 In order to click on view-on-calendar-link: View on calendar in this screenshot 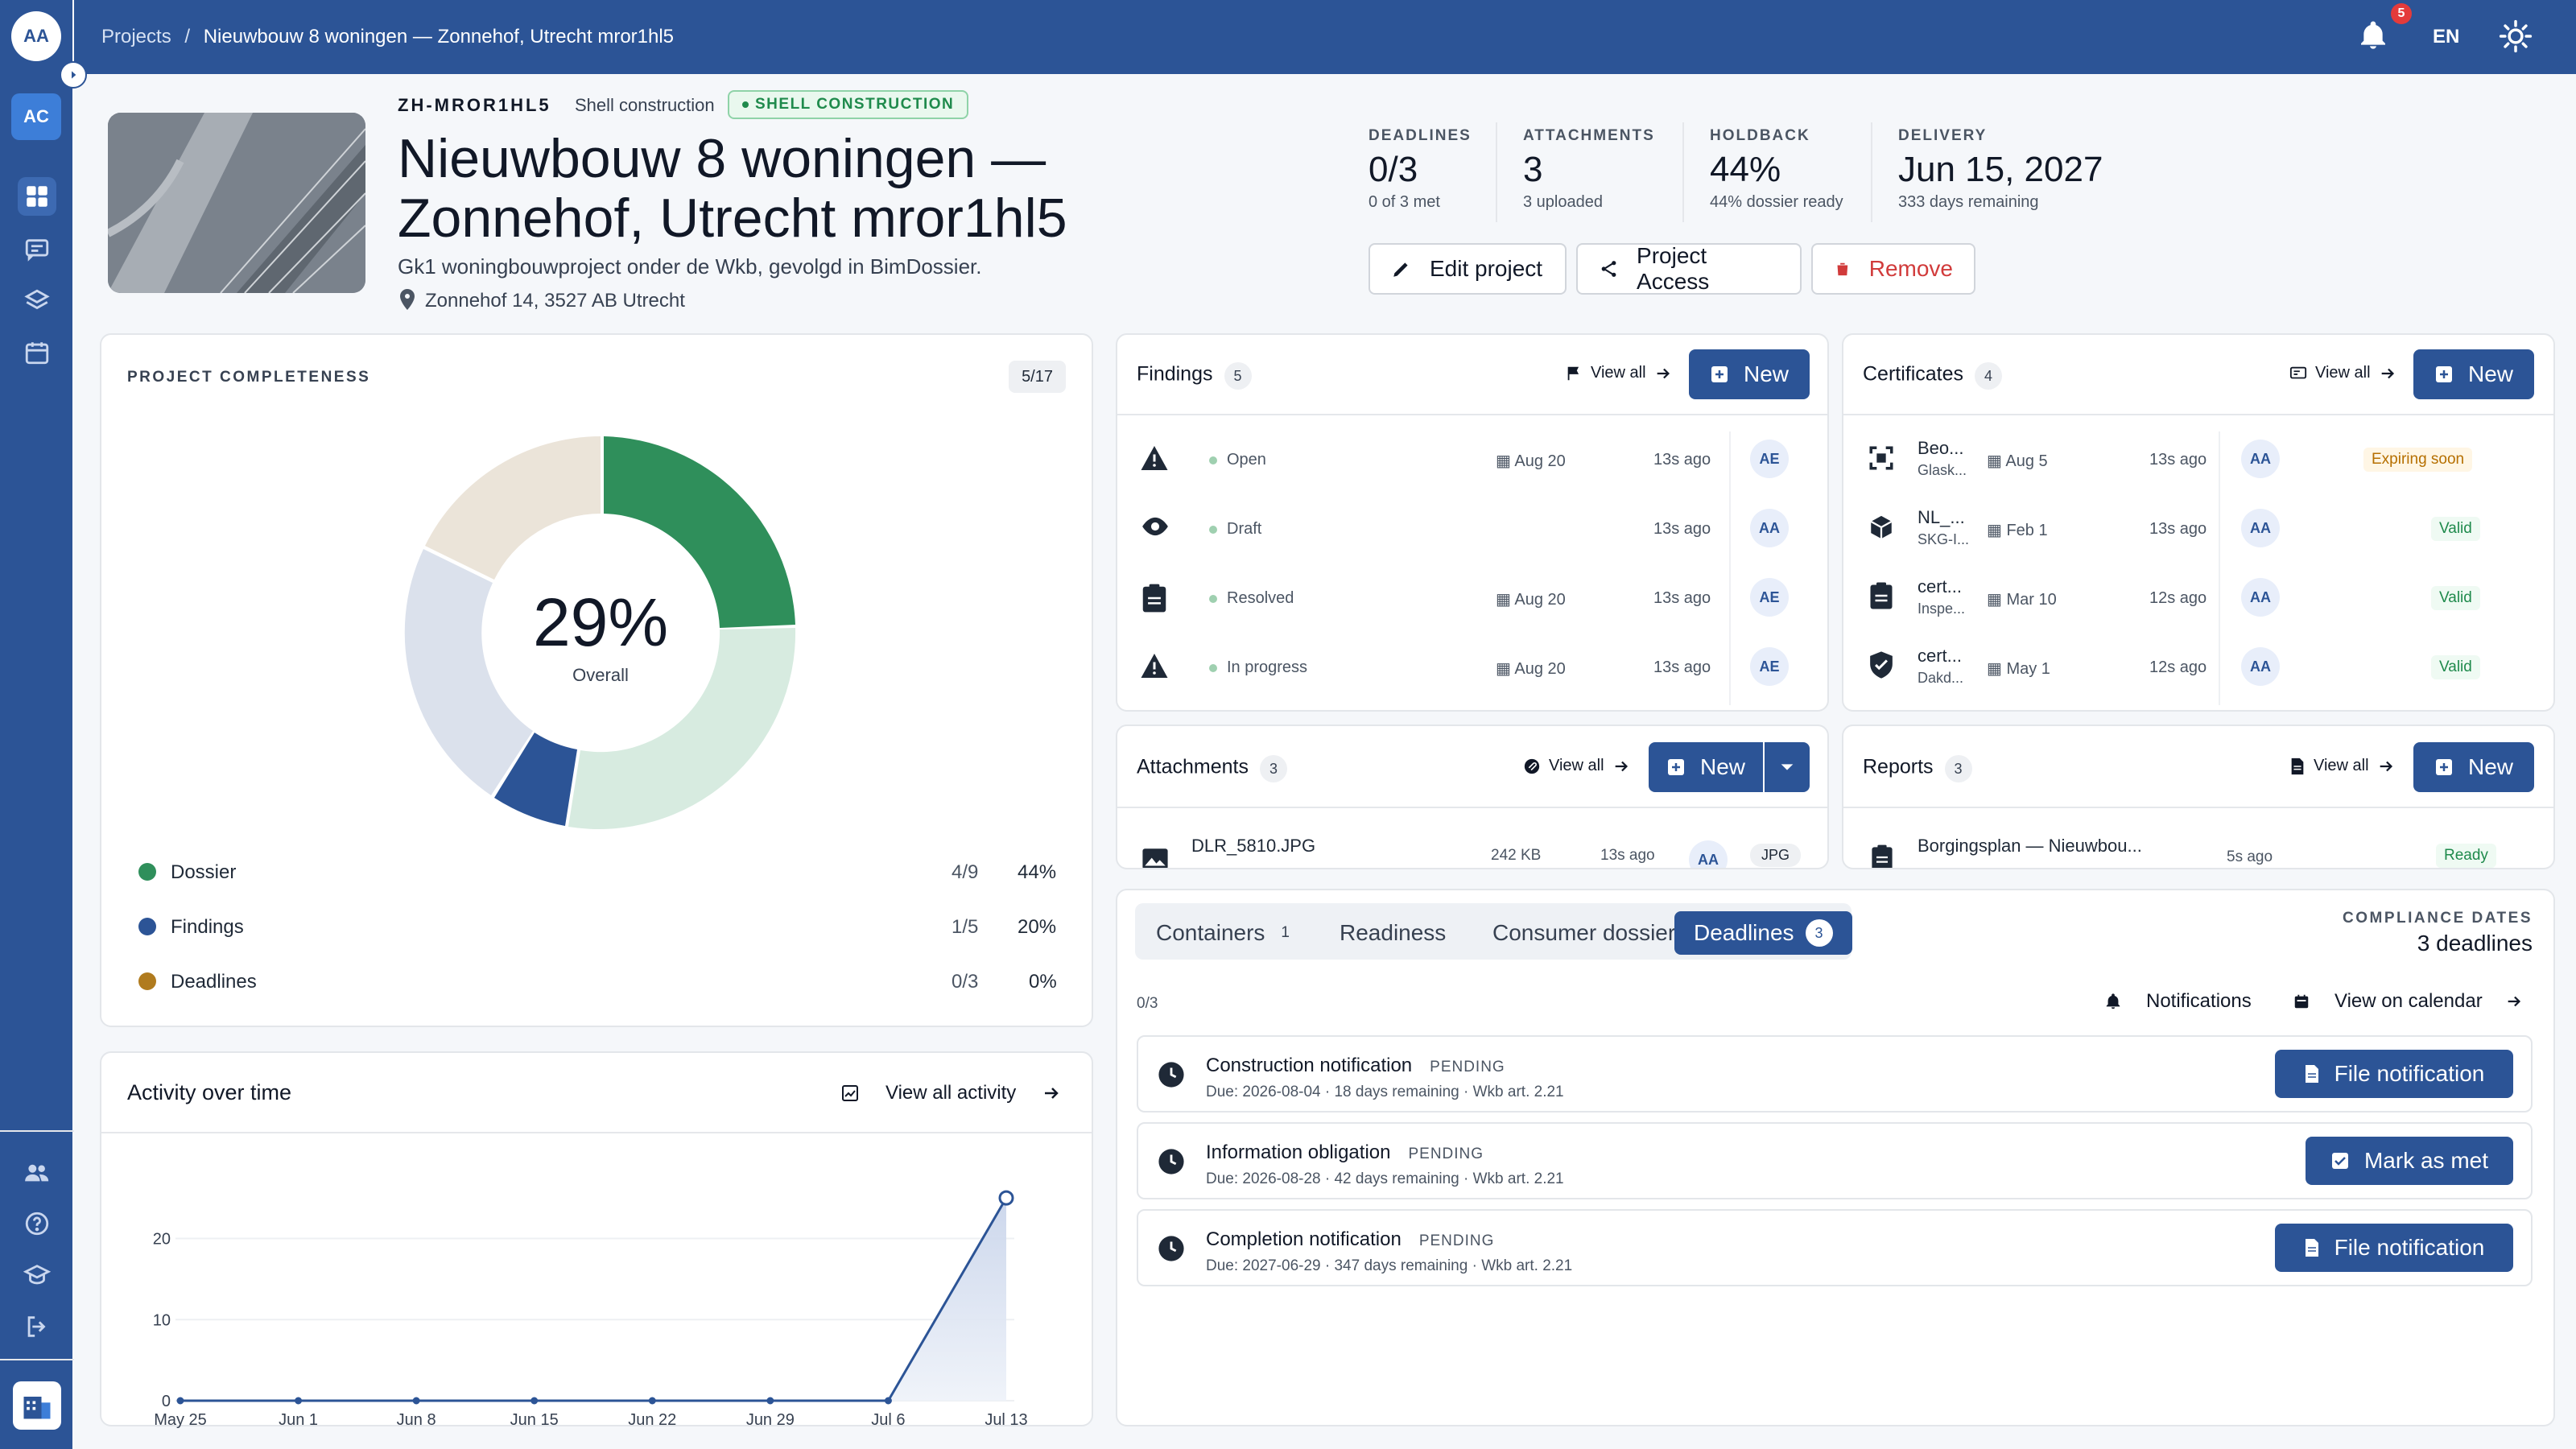, I will do `click(2408, 1001)`.